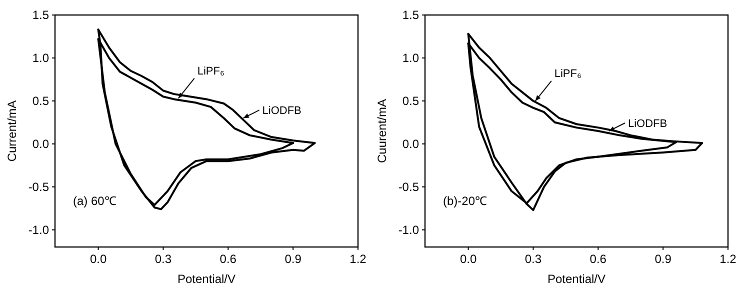 Image resolution: width=748 pixels, height=294 pixels. What do you see at coordinates (94, 201) in the screenshot?
I see `annotation: (a) 60℃` at bounding box center [94, 201].